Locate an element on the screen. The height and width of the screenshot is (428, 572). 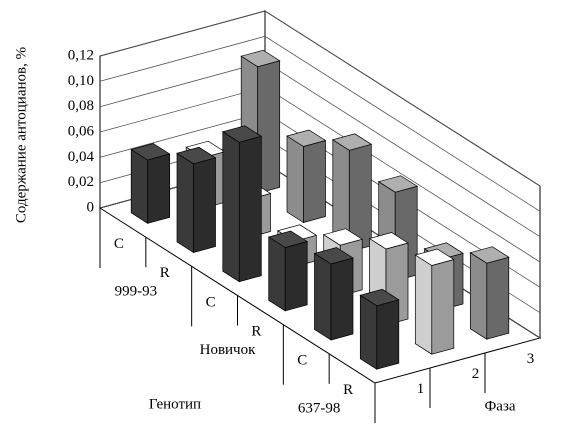
y-tick-label: 0,10 is located at coordinates (81, 81).